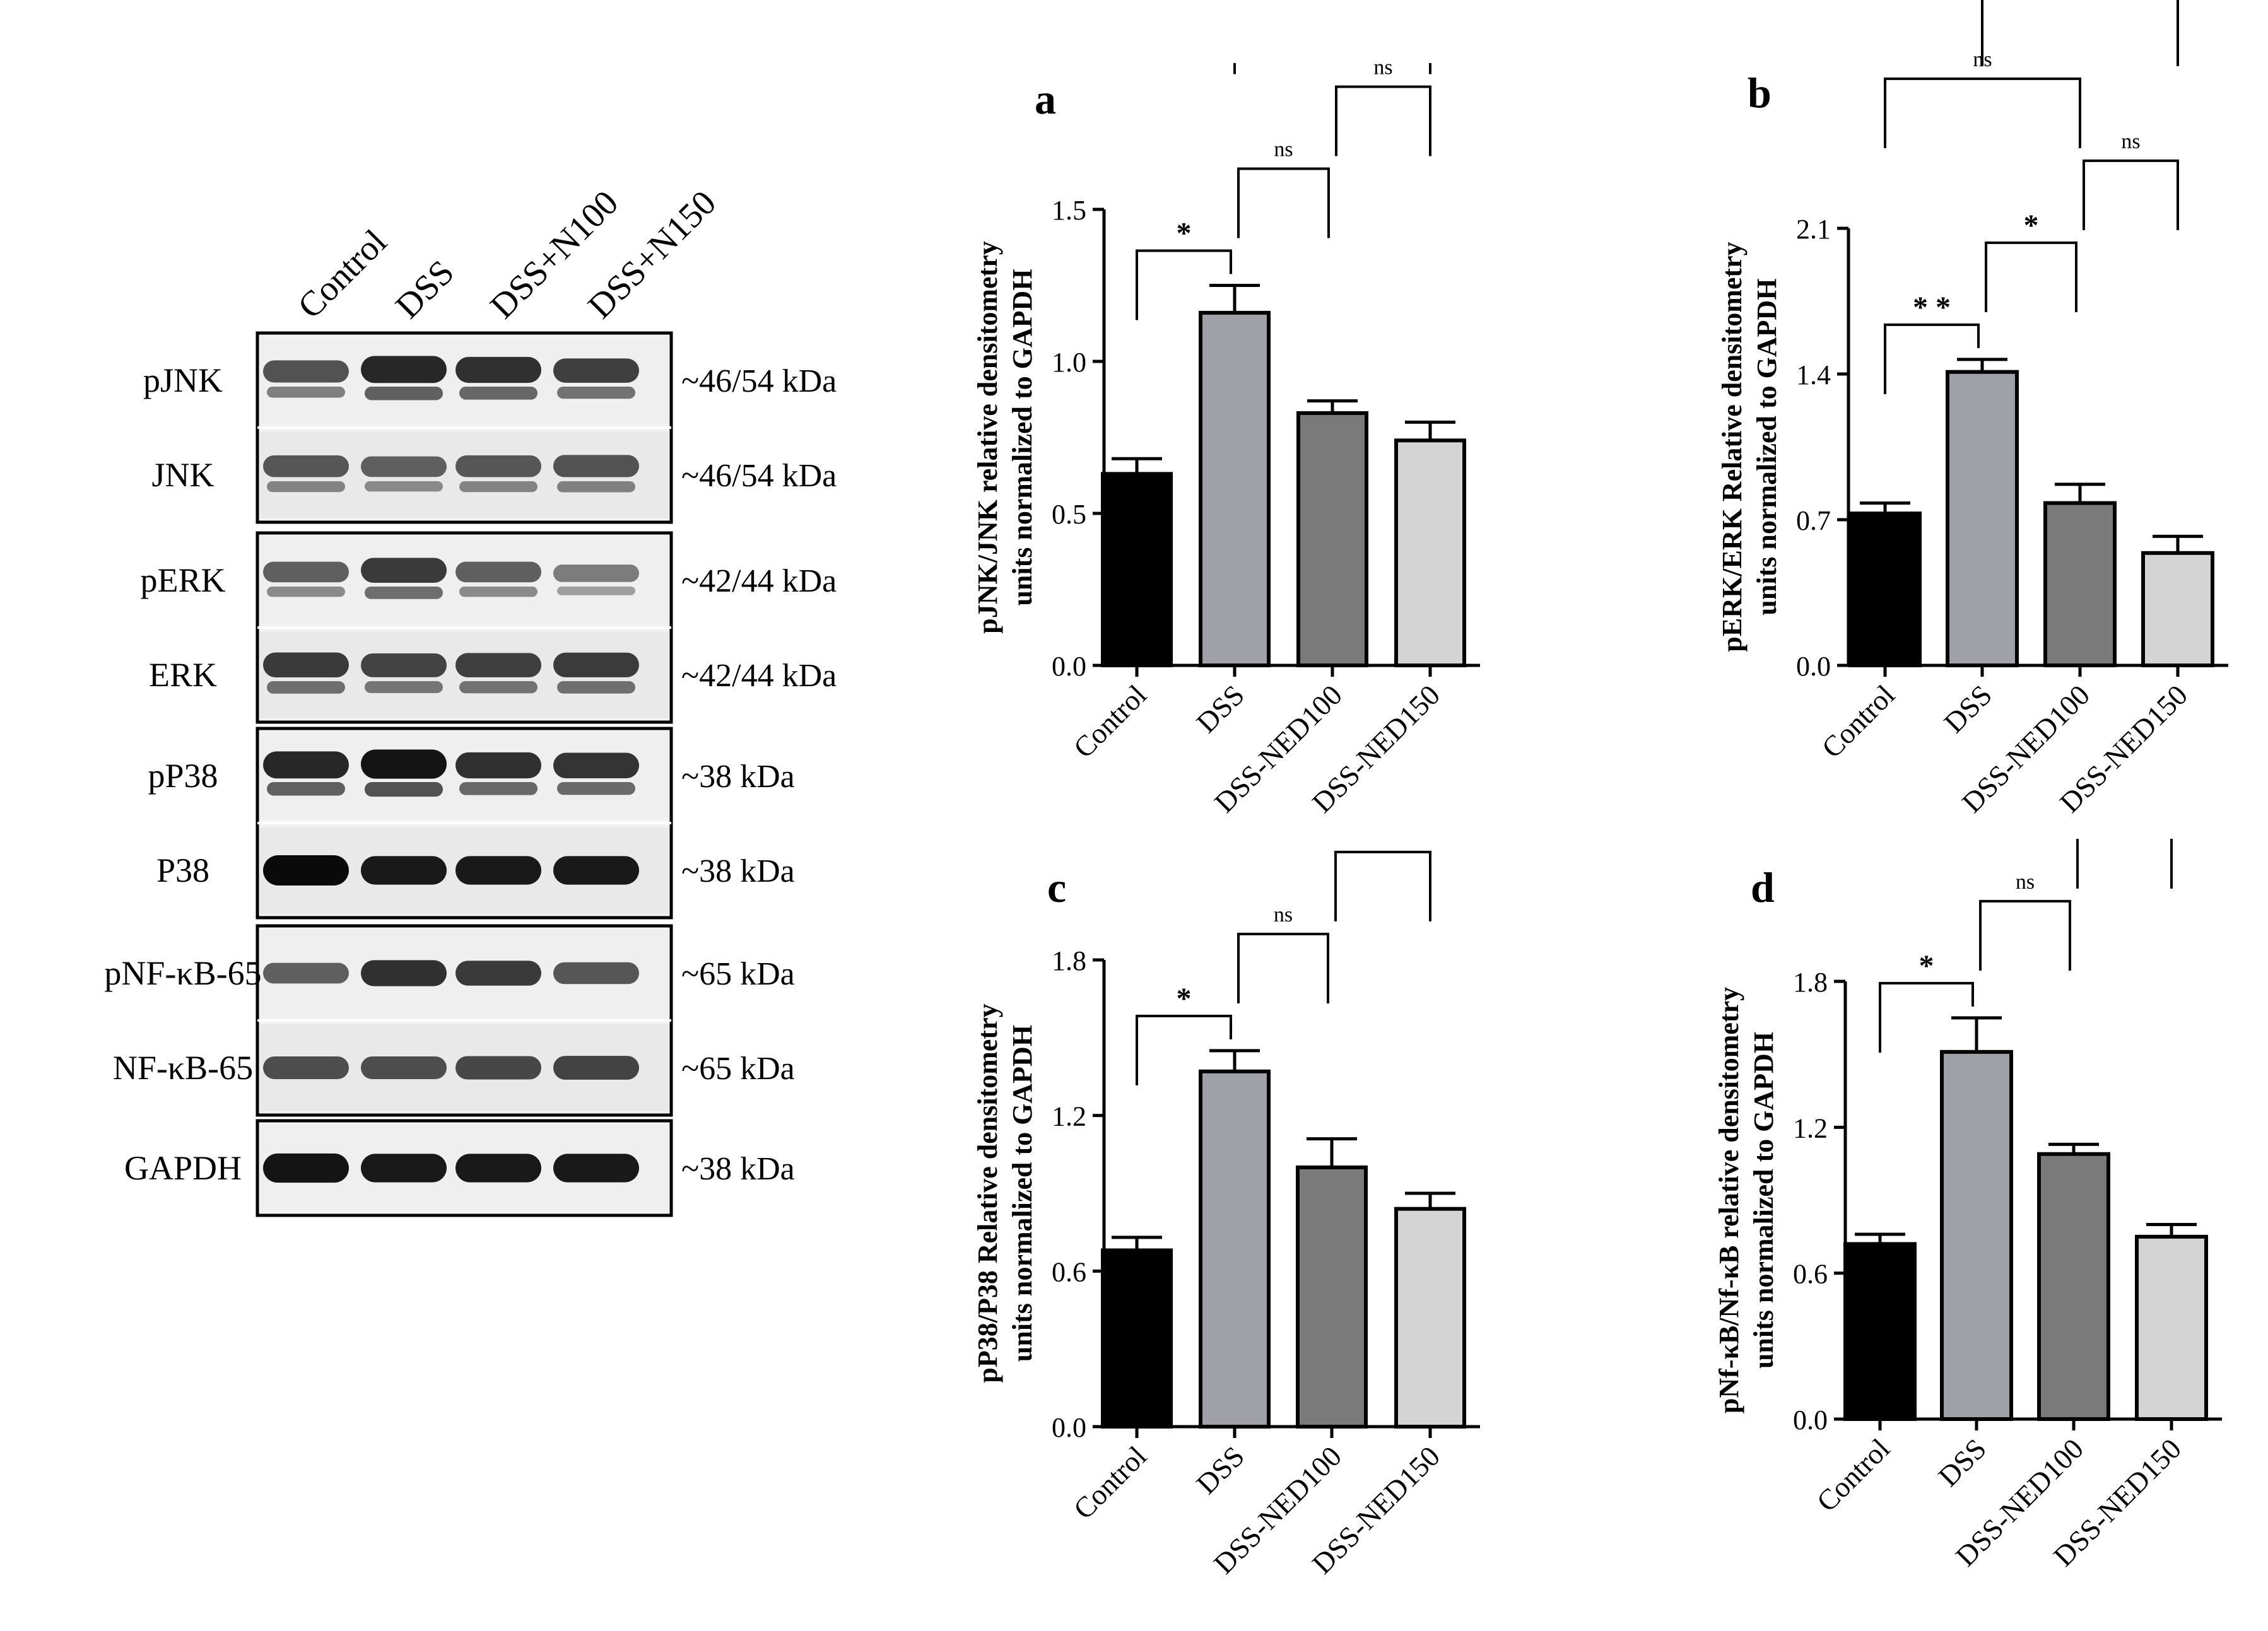 This screenshot has width=2268, height=1631. What do you see at coordinates (1056, 887) in the screenshot?
I see `panel-letter: c` at bounding box center [1056, 887].